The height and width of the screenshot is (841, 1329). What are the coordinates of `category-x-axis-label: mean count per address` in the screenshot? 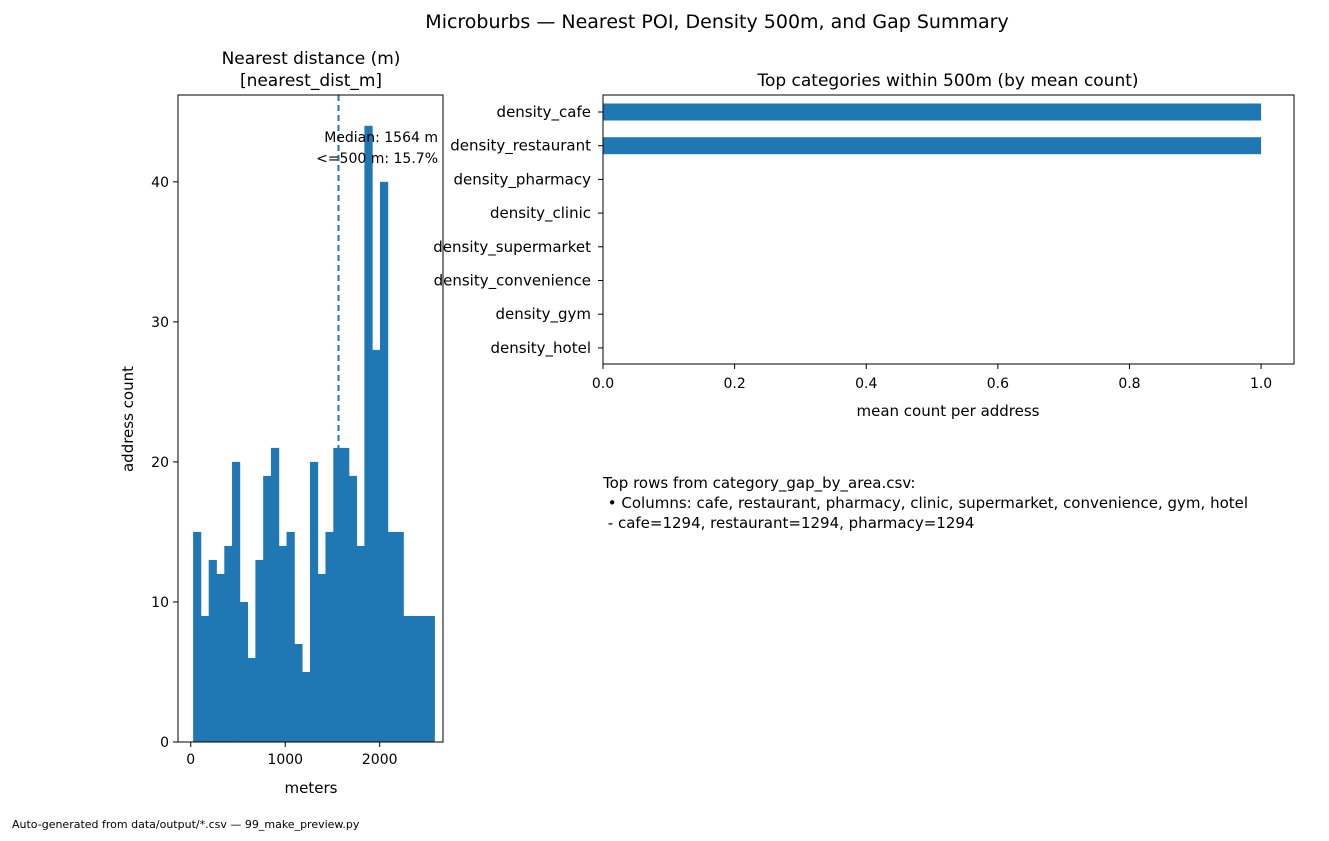 It's located at (947, 411).